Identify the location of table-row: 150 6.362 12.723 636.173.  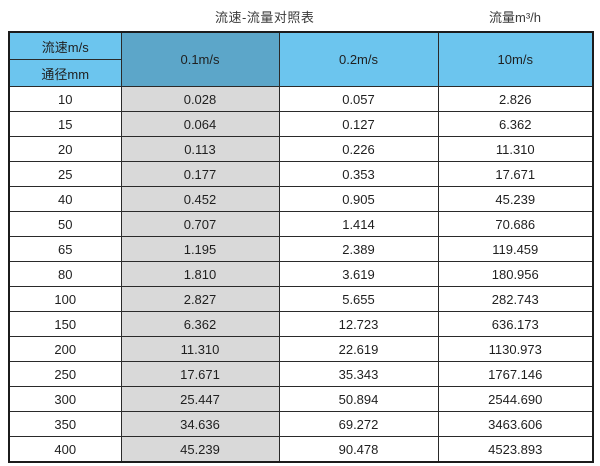
(301, 324).